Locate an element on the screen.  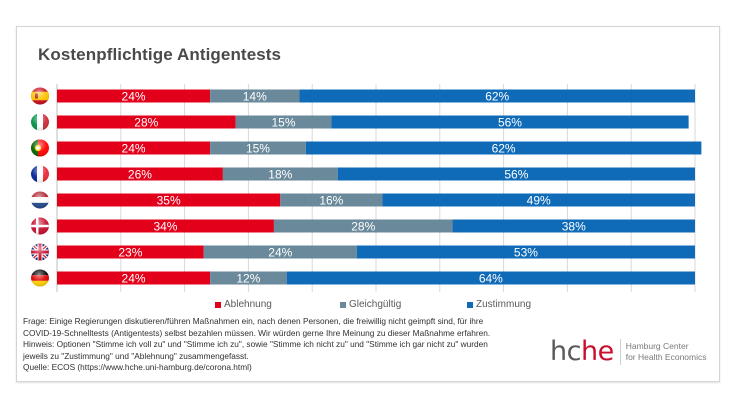
data-label: 64% is located at coordinates (491, 278).